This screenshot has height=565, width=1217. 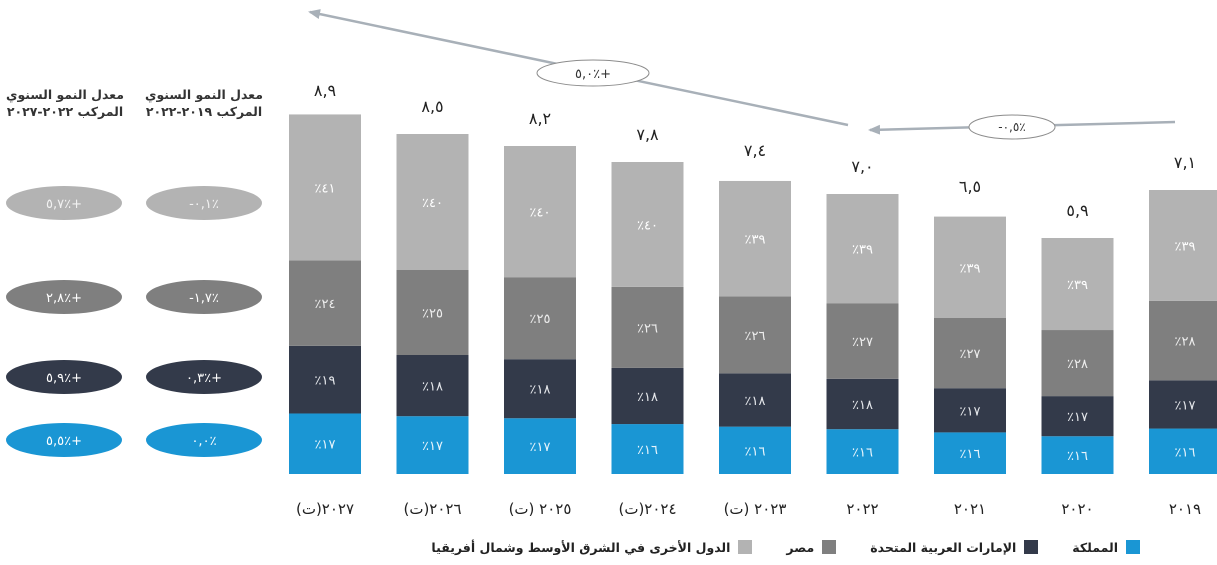 I want to click on cagr-pill-other-mena-2022-2027, so click(x=64, y=203).